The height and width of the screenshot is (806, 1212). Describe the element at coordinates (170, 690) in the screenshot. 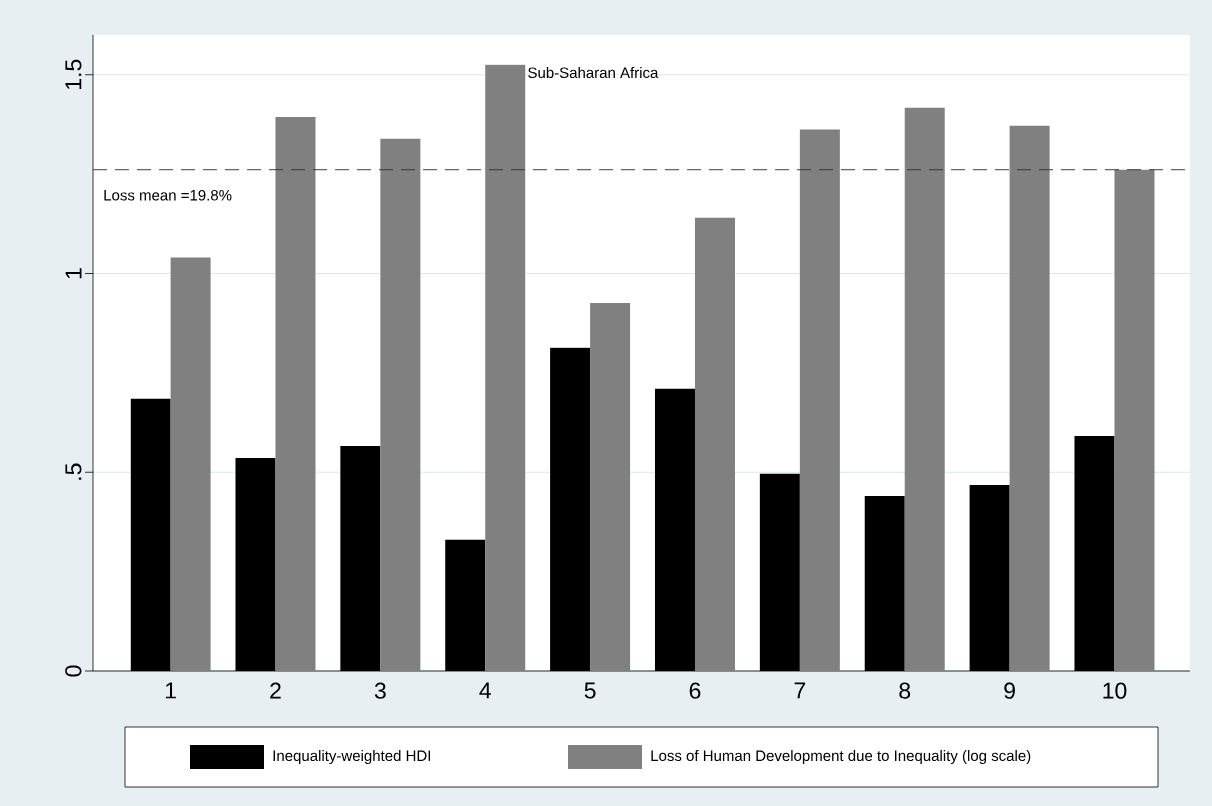

I see `x-tick-label: 1` at that location.